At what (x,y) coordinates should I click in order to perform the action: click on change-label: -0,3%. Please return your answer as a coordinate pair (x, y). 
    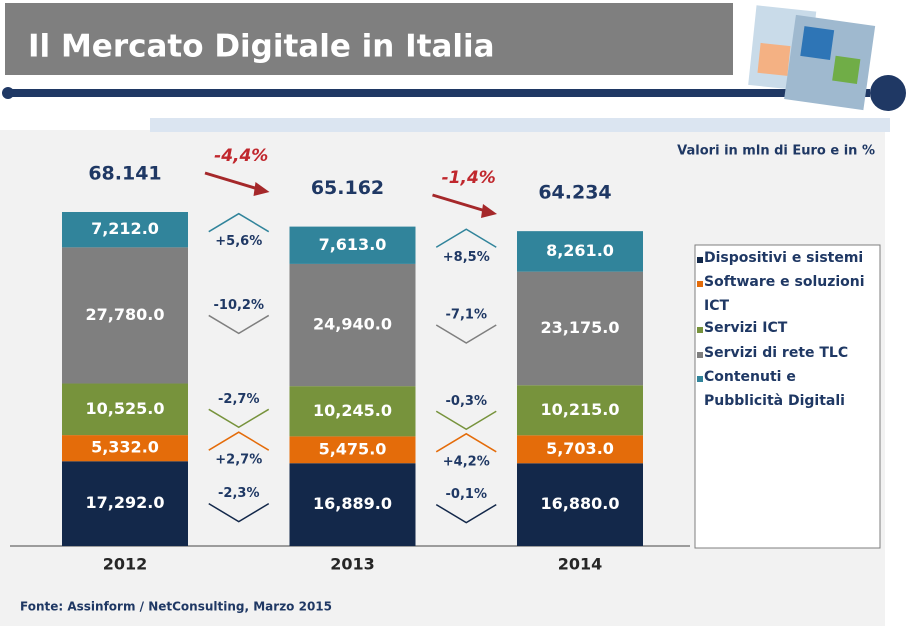
    Looking at the image, I should click on (466, 401).